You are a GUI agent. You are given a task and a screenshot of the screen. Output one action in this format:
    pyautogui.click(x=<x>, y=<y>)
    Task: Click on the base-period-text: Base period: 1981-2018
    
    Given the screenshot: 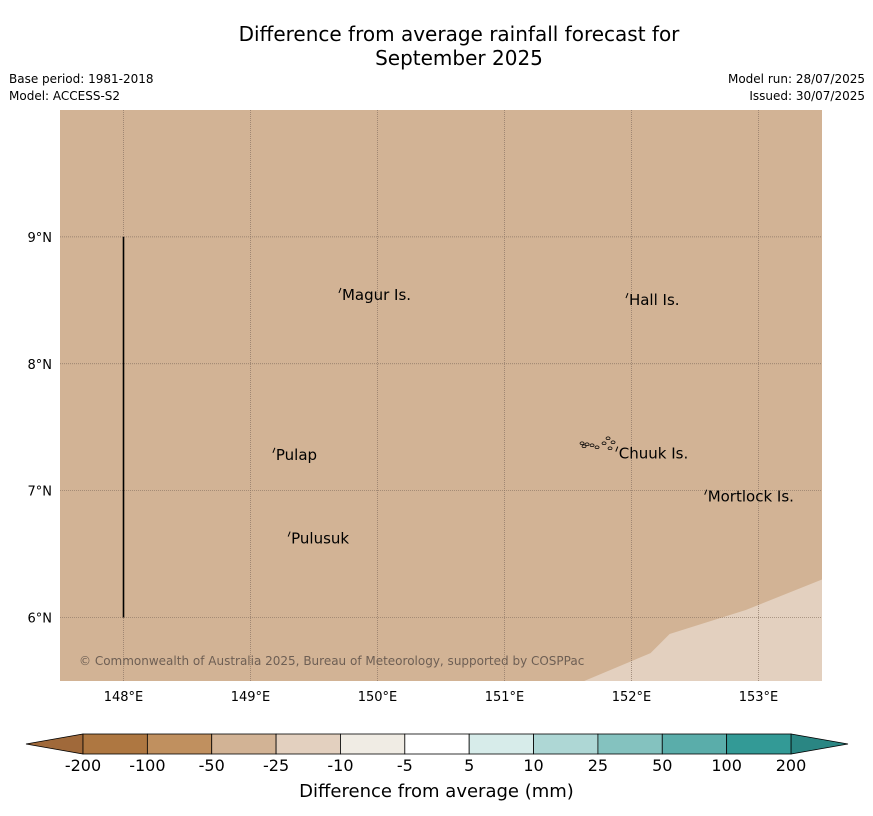 What is the action you would take?
    pyautogui.click(x=81, y=79)
    